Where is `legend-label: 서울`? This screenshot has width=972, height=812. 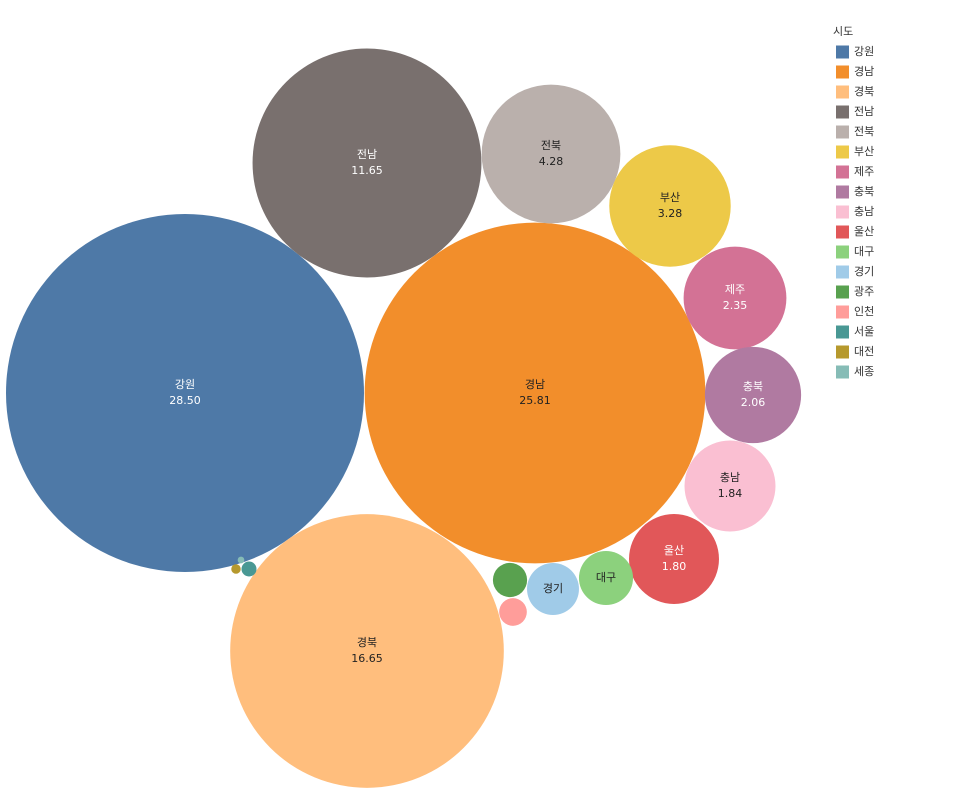
legend-label: 서울 is located at coordinates (864, 331).